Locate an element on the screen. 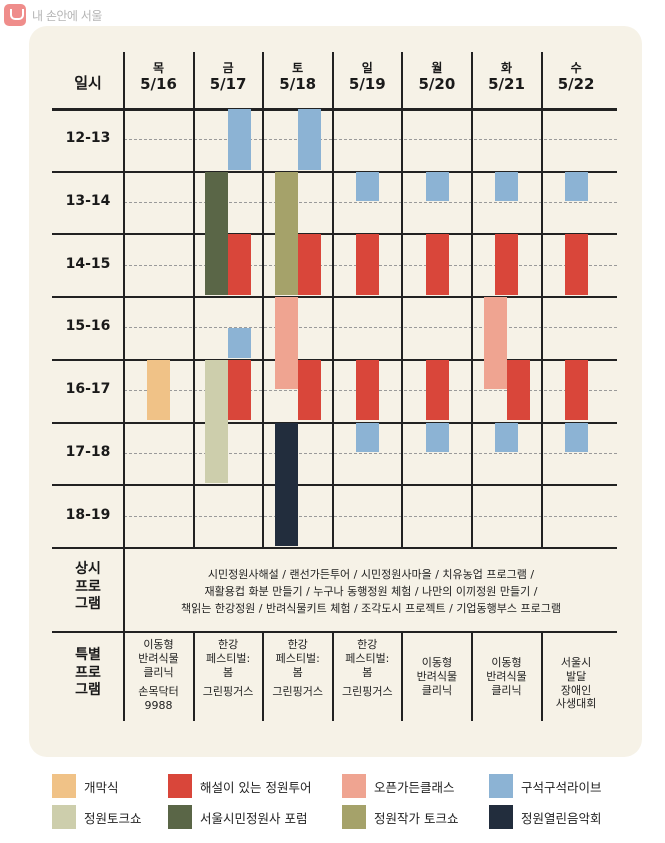  brand-logo: 내 손안에 서울 is located at coordinates (53, 15).